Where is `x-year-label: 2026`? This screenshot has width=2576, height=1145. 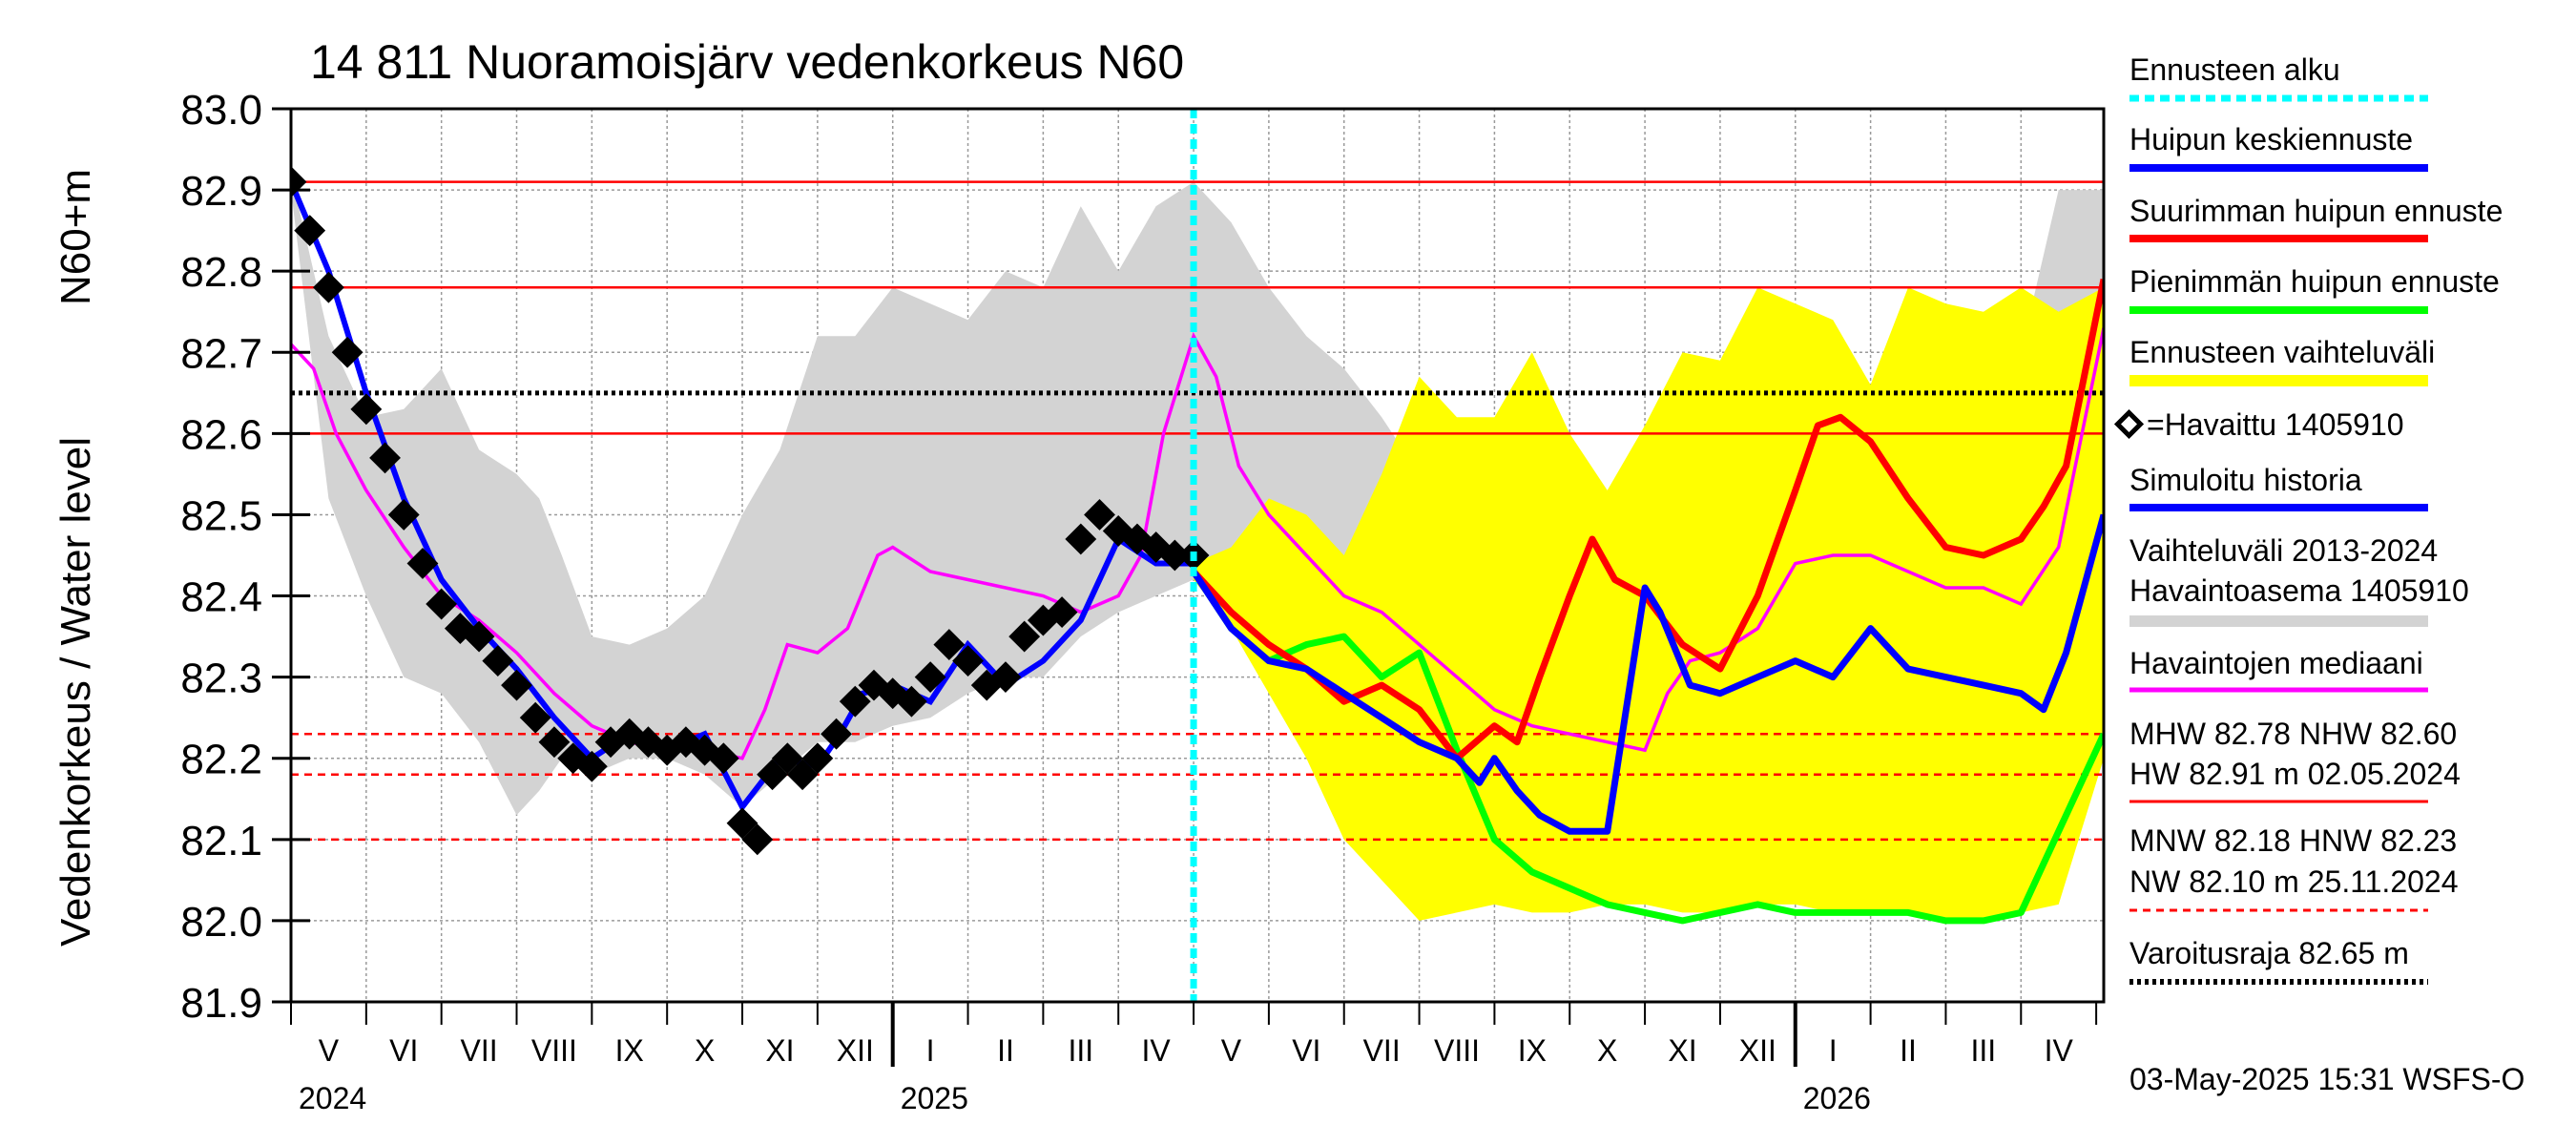
x-year-label: 2026 is located at coordinates (1837, 1098).